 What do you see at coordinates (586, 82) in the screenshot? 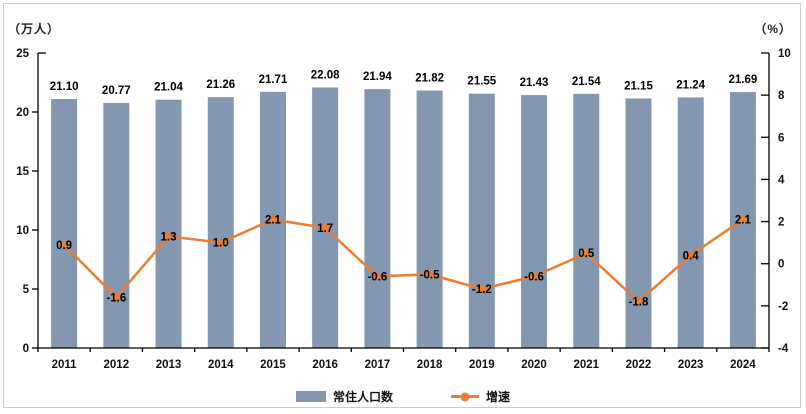
I see `bar-value-label: 21.54` at bounding box center [586, 82].